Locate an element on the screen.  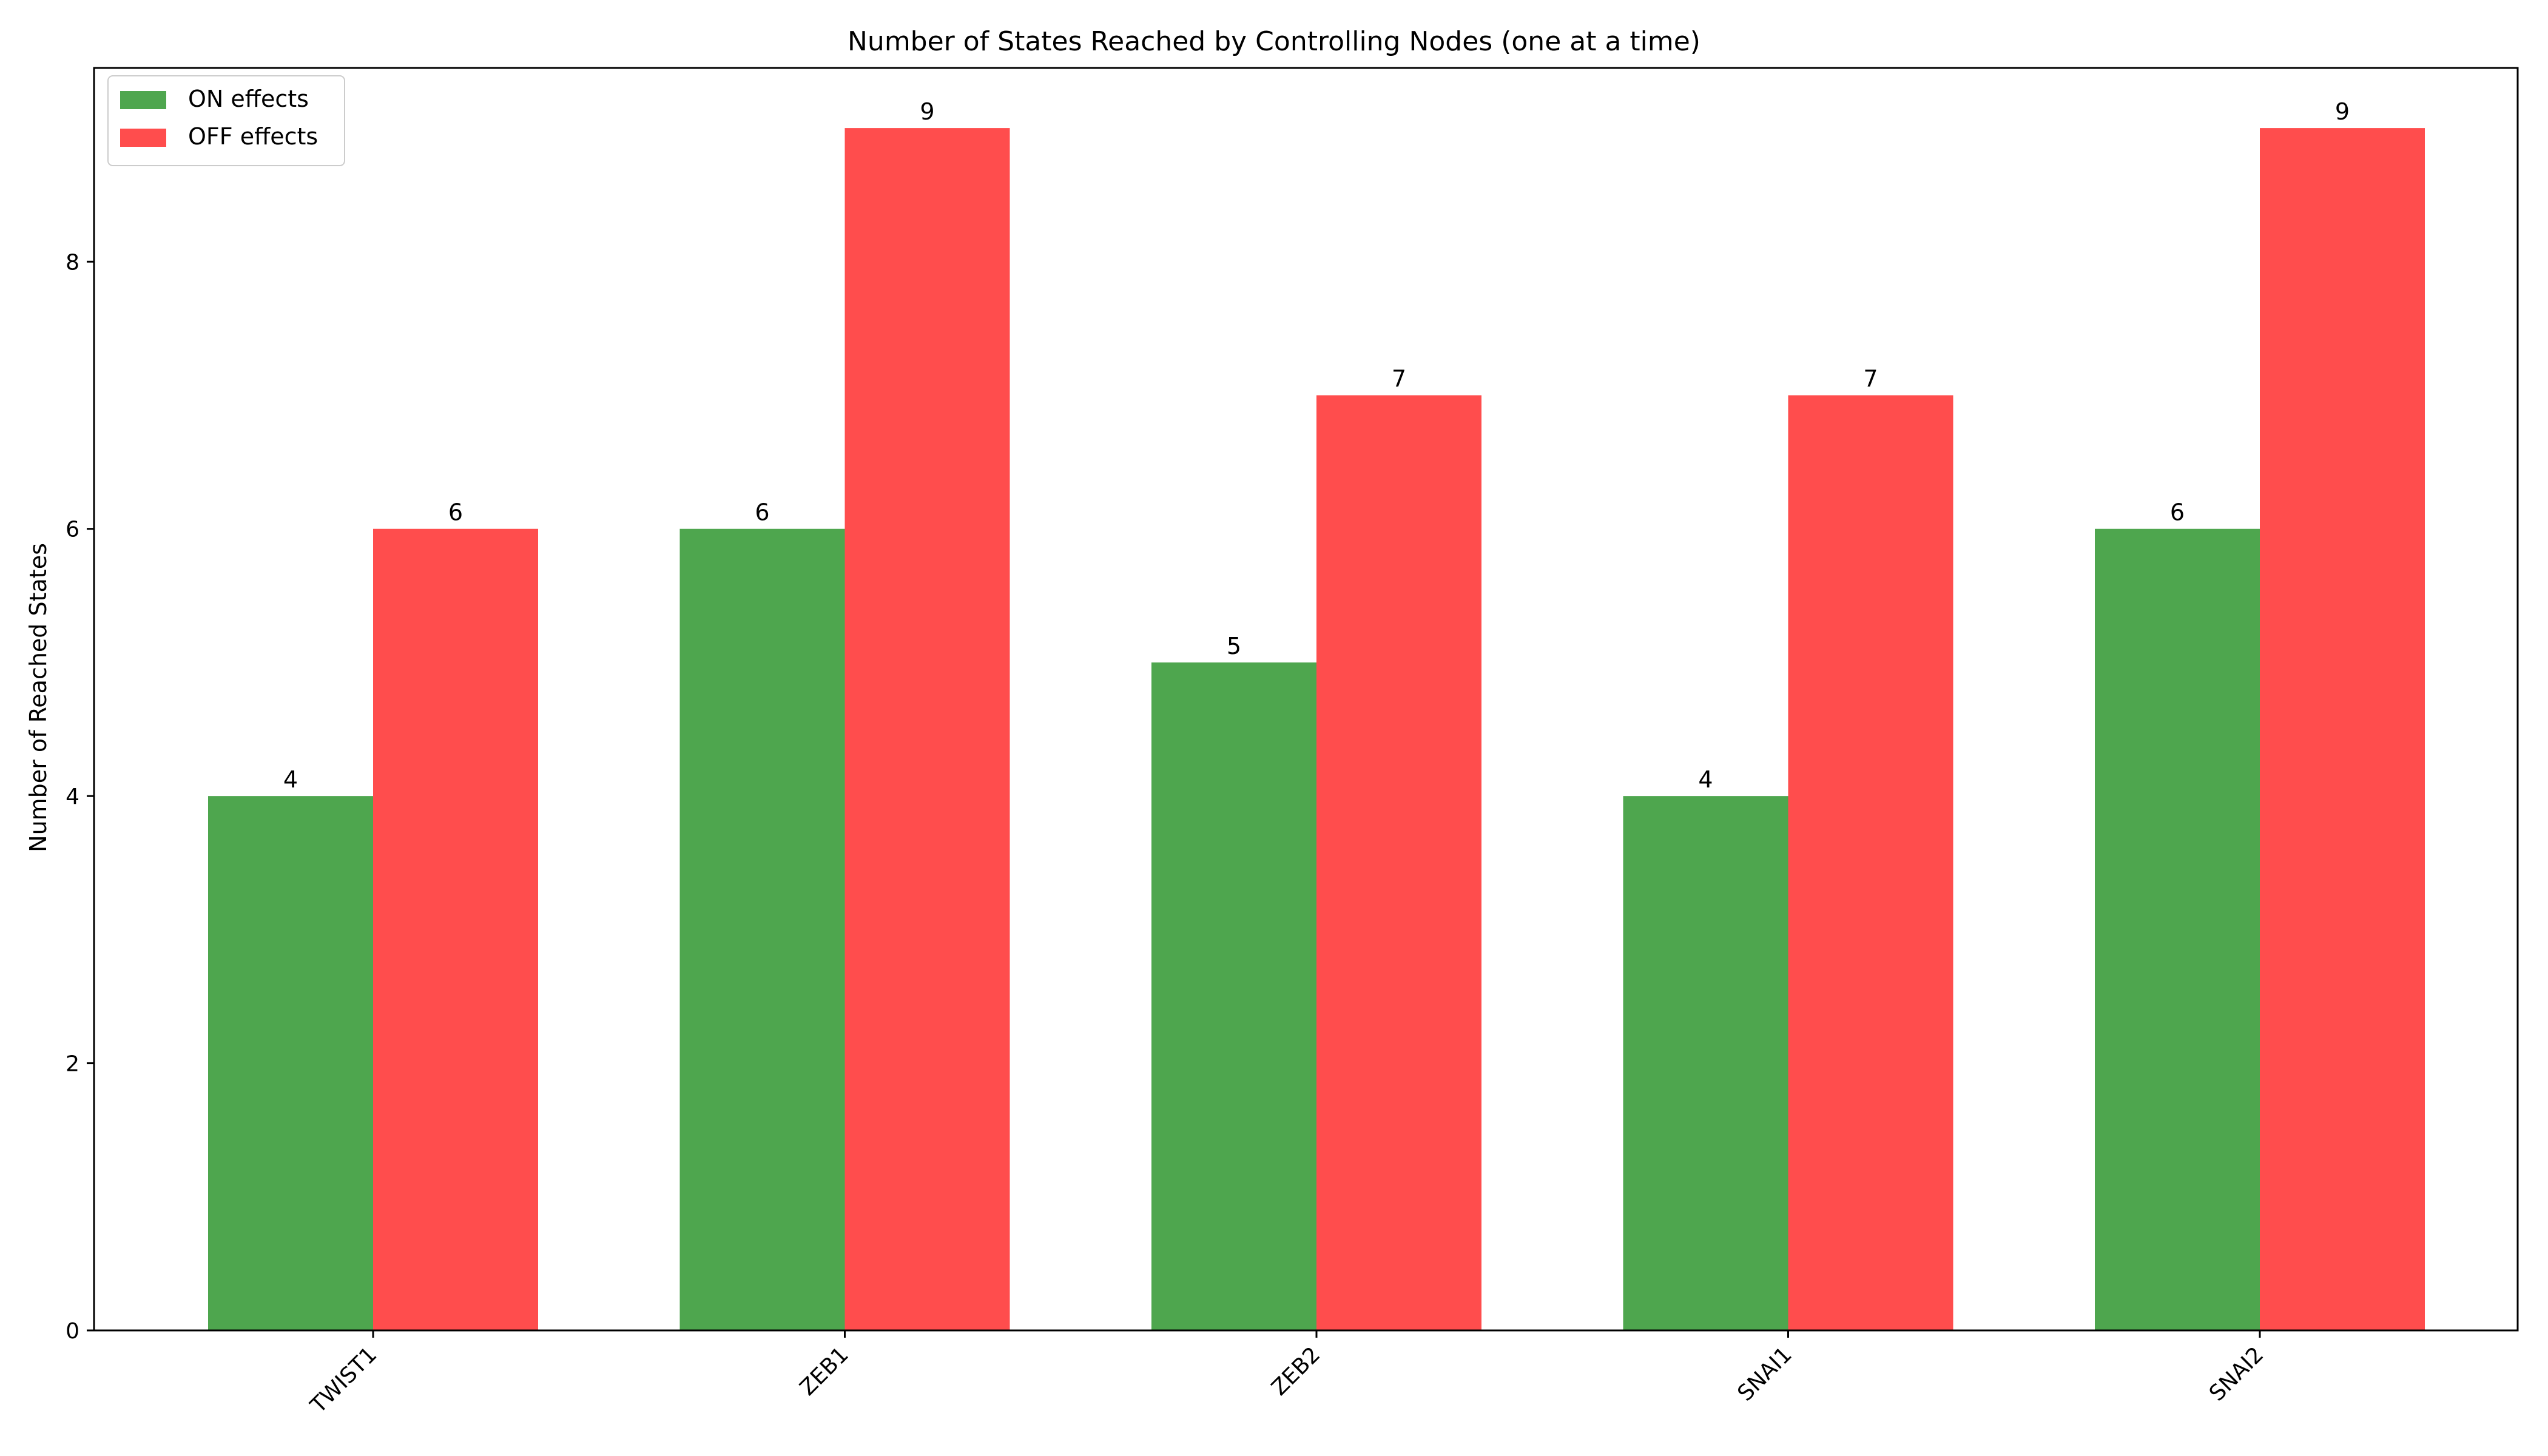
y-tick-label: 6 is located at coordinates (72, 529).